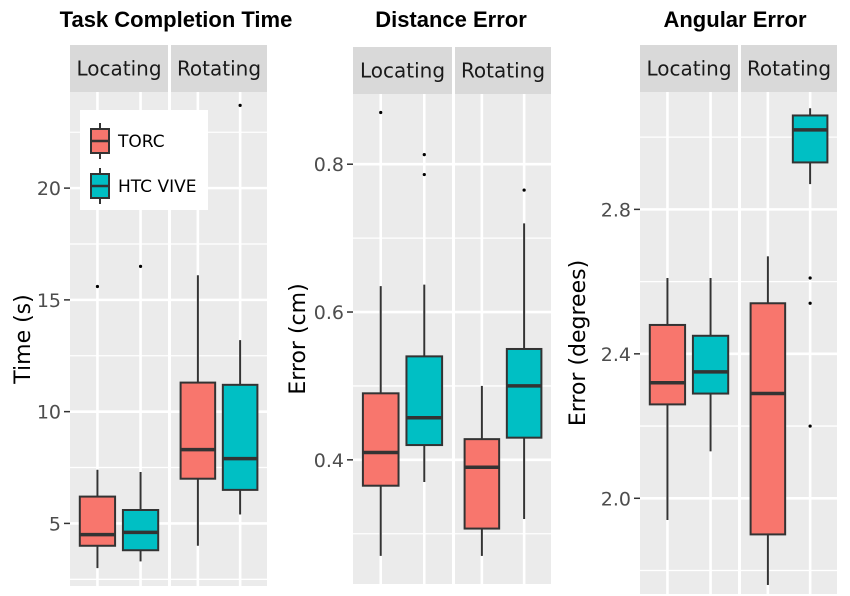 The height and width of the screenshot is (596, 850). What do you see at coordinates (100, 141) in the screenshot?
I see `legend-key-torc` at bounding box center [100, 141].